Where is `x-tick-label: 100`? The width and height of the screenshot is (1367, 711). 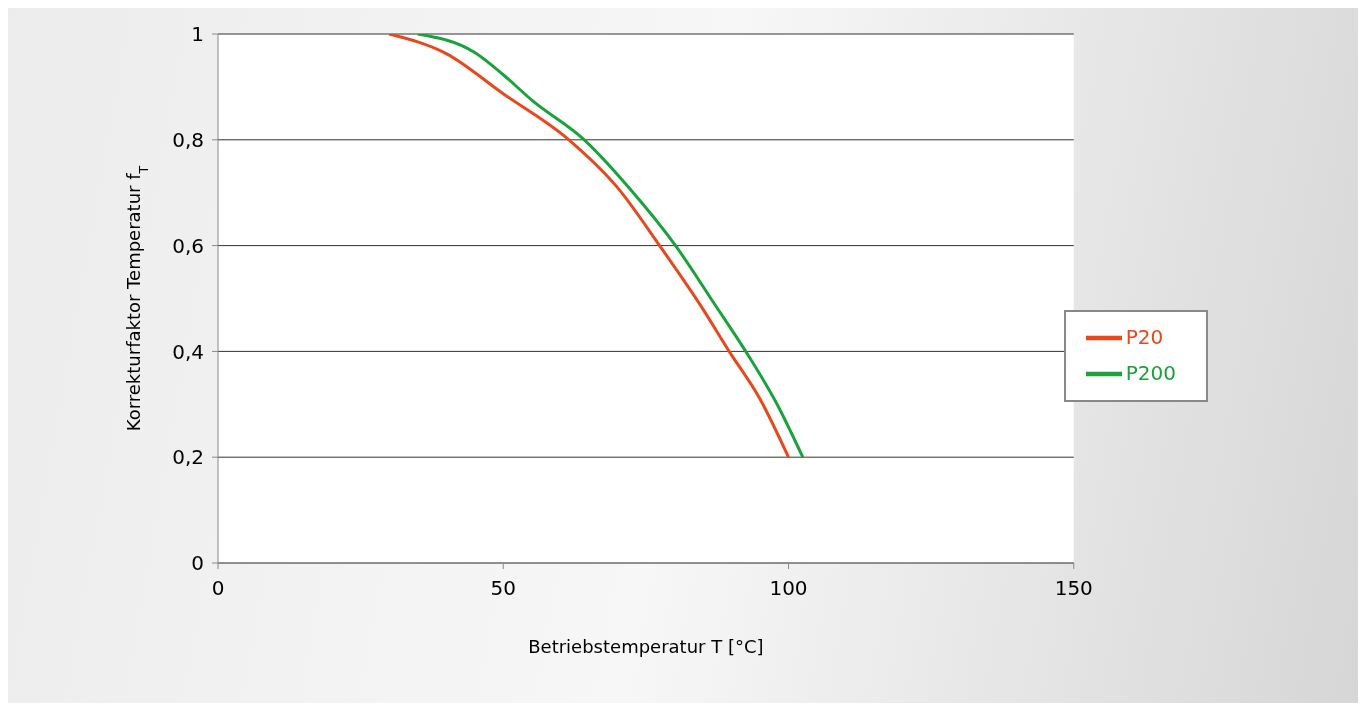
x-tick-label: 100 is located at coordinates (788, 588).